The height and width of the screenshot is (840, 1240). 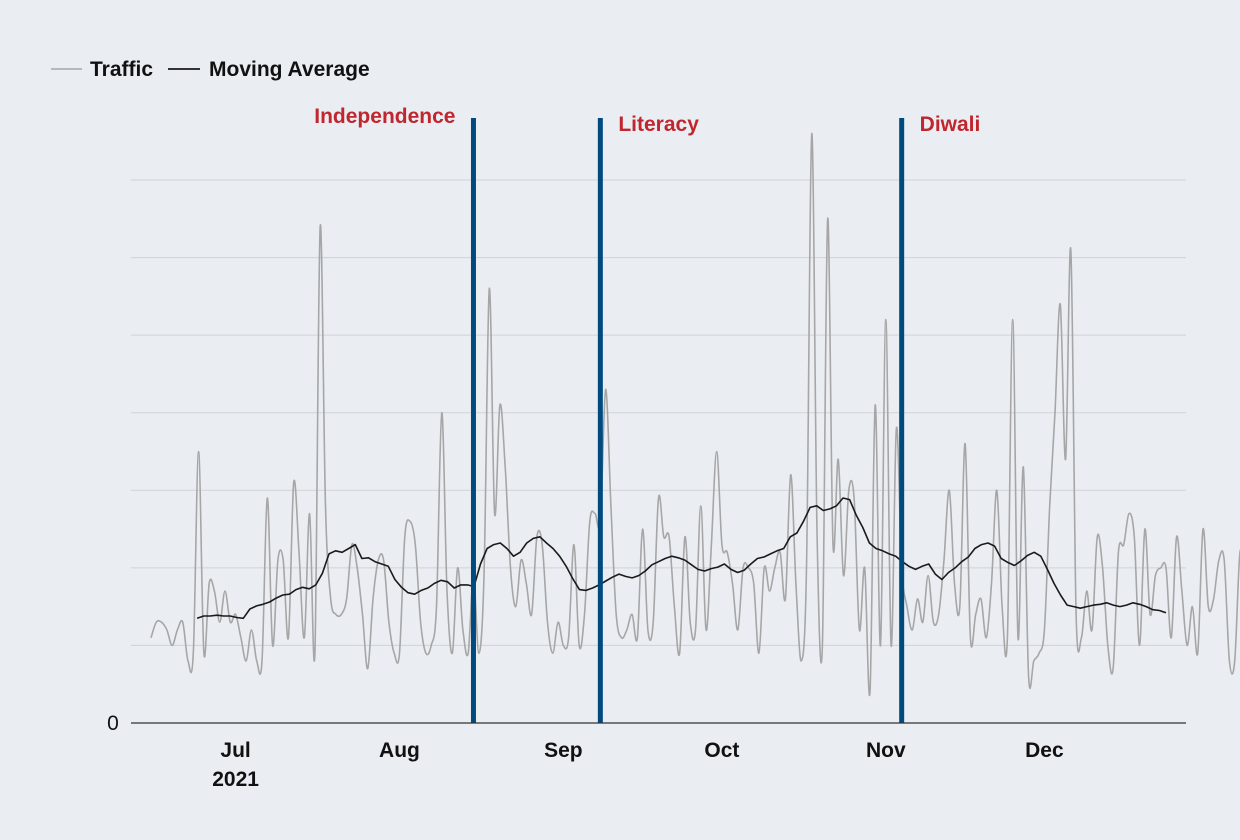 What do you see at coordinates (121, 69) in the screenshot?
I see `legend-traffic-label: Traffic` at bounding box center [121, 69].